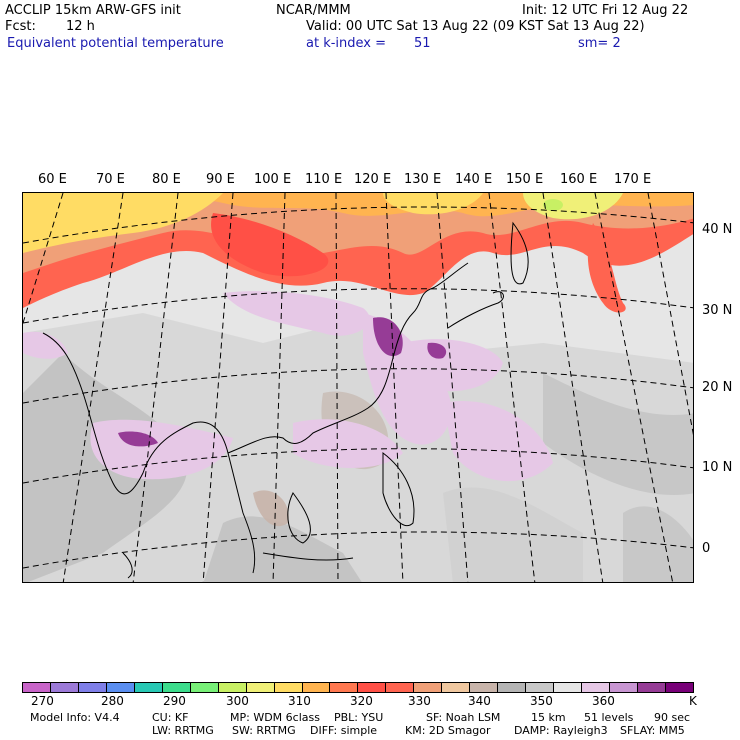 This screenshot has width=740, height=740. I want to click on colorbar-unit: K, so click(693, 701).